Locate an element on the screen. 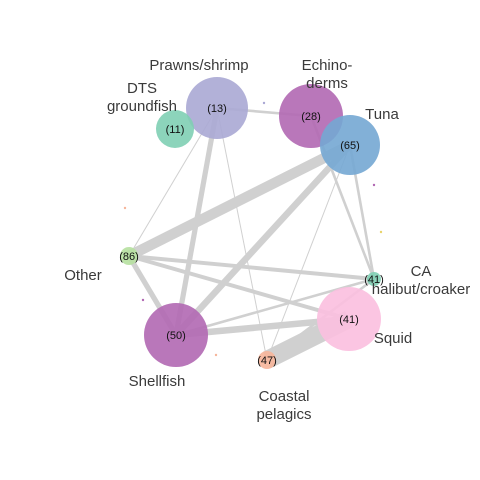 The height and width of the screenshot is (480, 480). node-coastal: (47) is located at coordinates (267, 360).